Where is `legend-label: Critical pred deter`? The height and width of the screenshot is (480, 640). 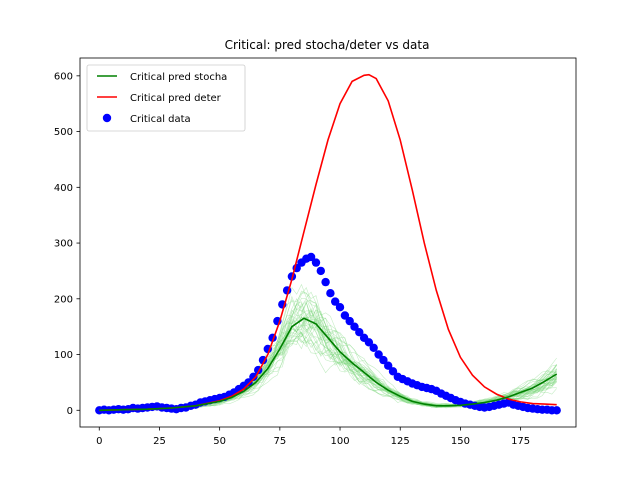 legend-label: Critical pred deter is located at coordinates (176, 98).